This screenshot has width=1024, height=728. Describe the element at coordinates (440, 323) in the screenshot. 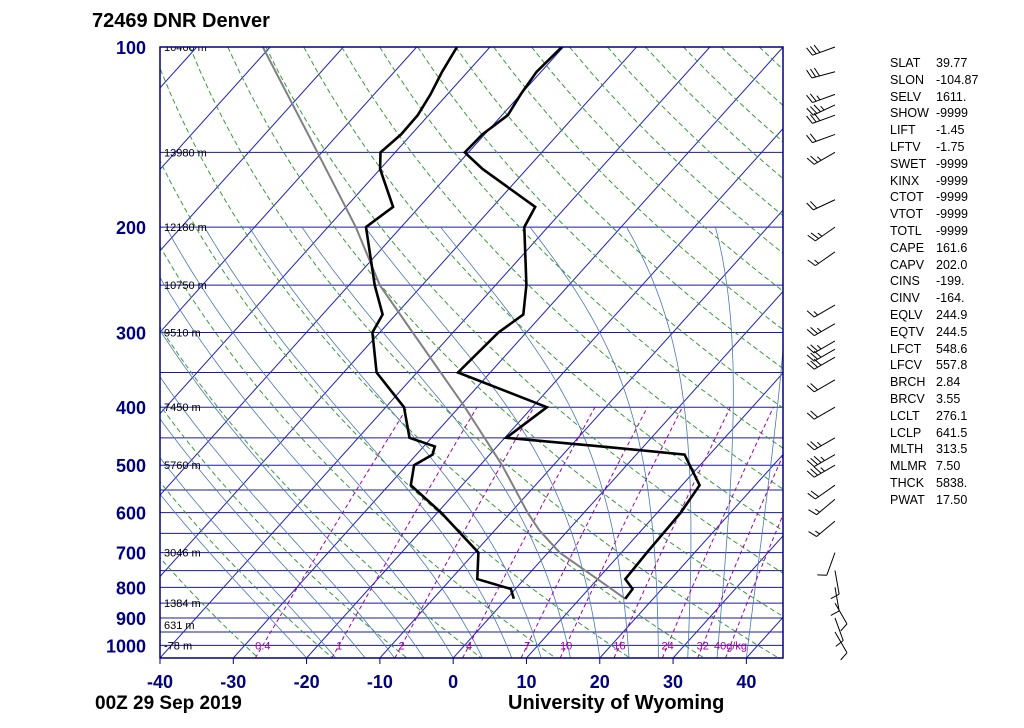

I see `dewpoint-profile` at that location.